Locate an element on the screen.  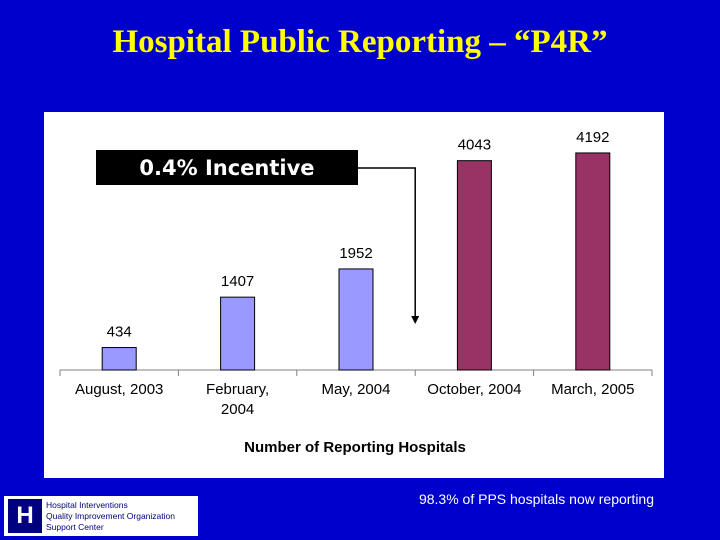
x-tick-label: March, 2005 is located at coordinates (592, 389).